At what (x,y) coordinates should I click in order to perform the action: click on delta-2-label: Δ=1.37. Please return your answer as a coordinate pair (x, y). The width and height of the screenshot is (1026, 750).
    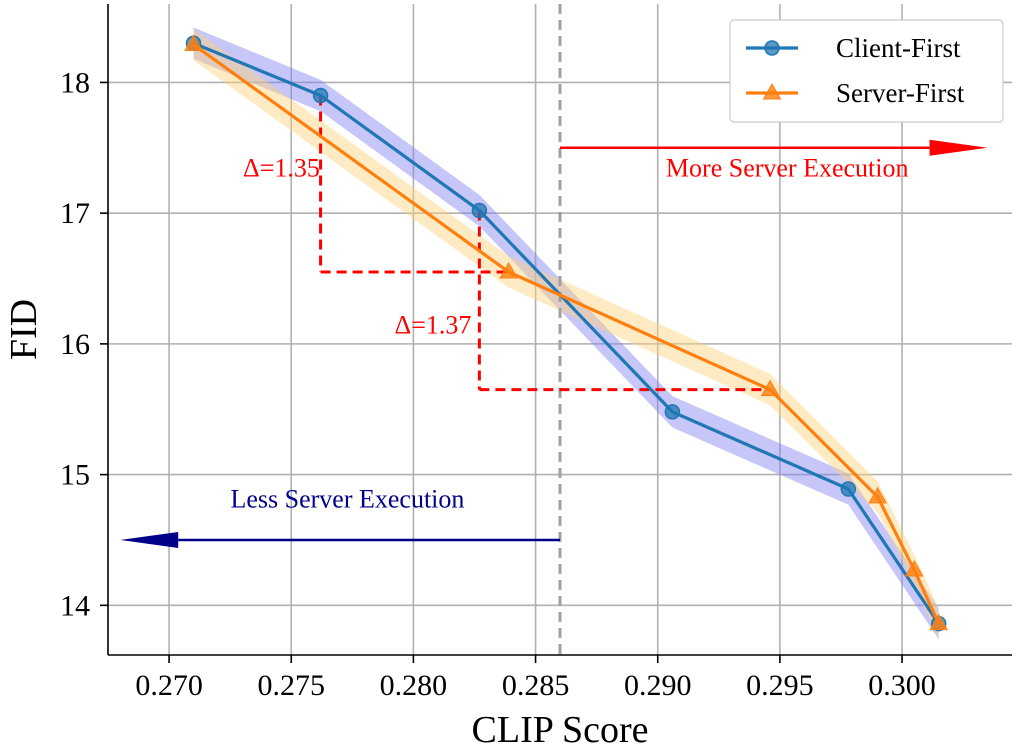
    Looking at the image, I should click on (433, 324).